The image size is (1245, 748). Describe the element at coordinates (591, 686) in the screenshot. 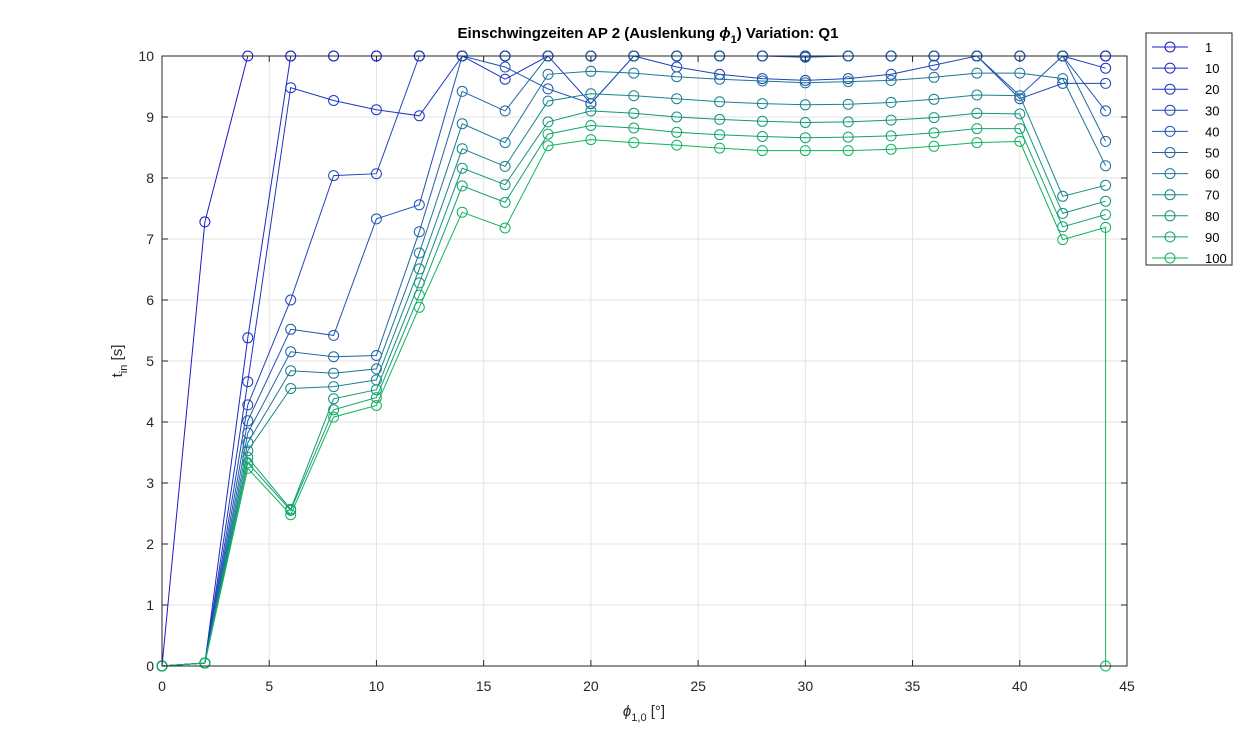

I see `x-tick-label: 20` at that location.